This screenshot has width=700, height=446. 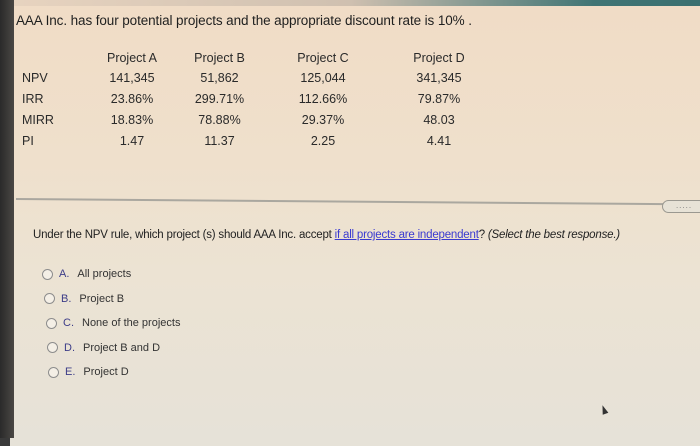 I want to click on table-cell: 1.47, so click(x=132, y=140).